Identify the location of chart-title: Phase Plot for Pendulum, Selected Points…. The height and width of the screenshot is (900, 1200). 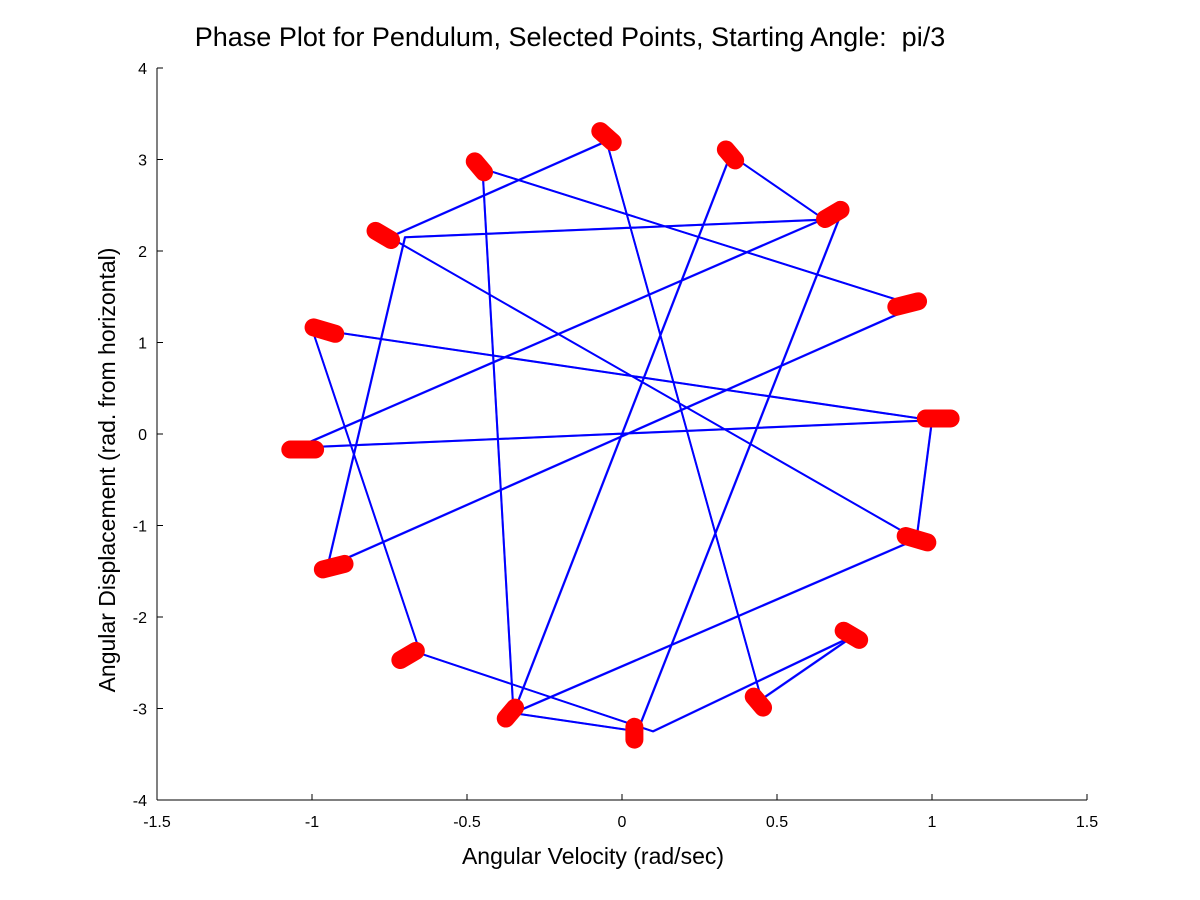
(570, 37).